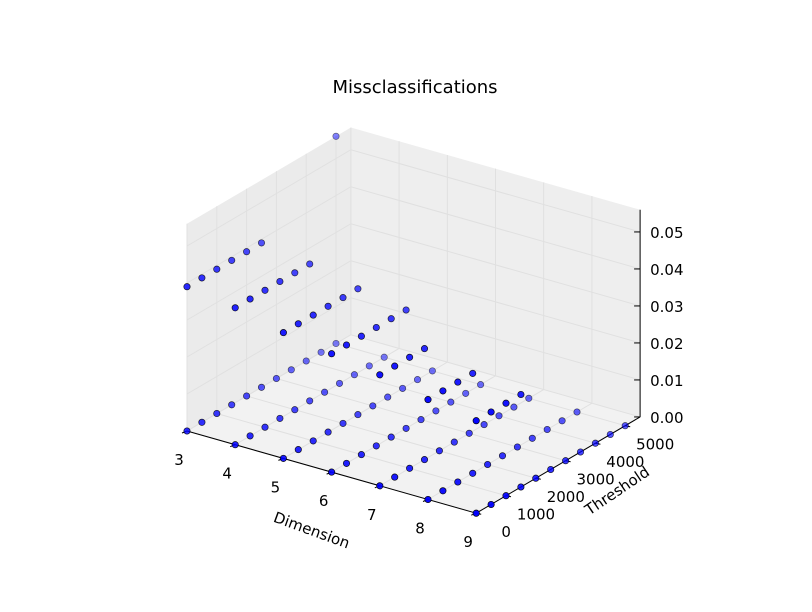 This screenshot has width=812, height=612. I want to click on chart-title: Missclassifications, so click(414, 87).